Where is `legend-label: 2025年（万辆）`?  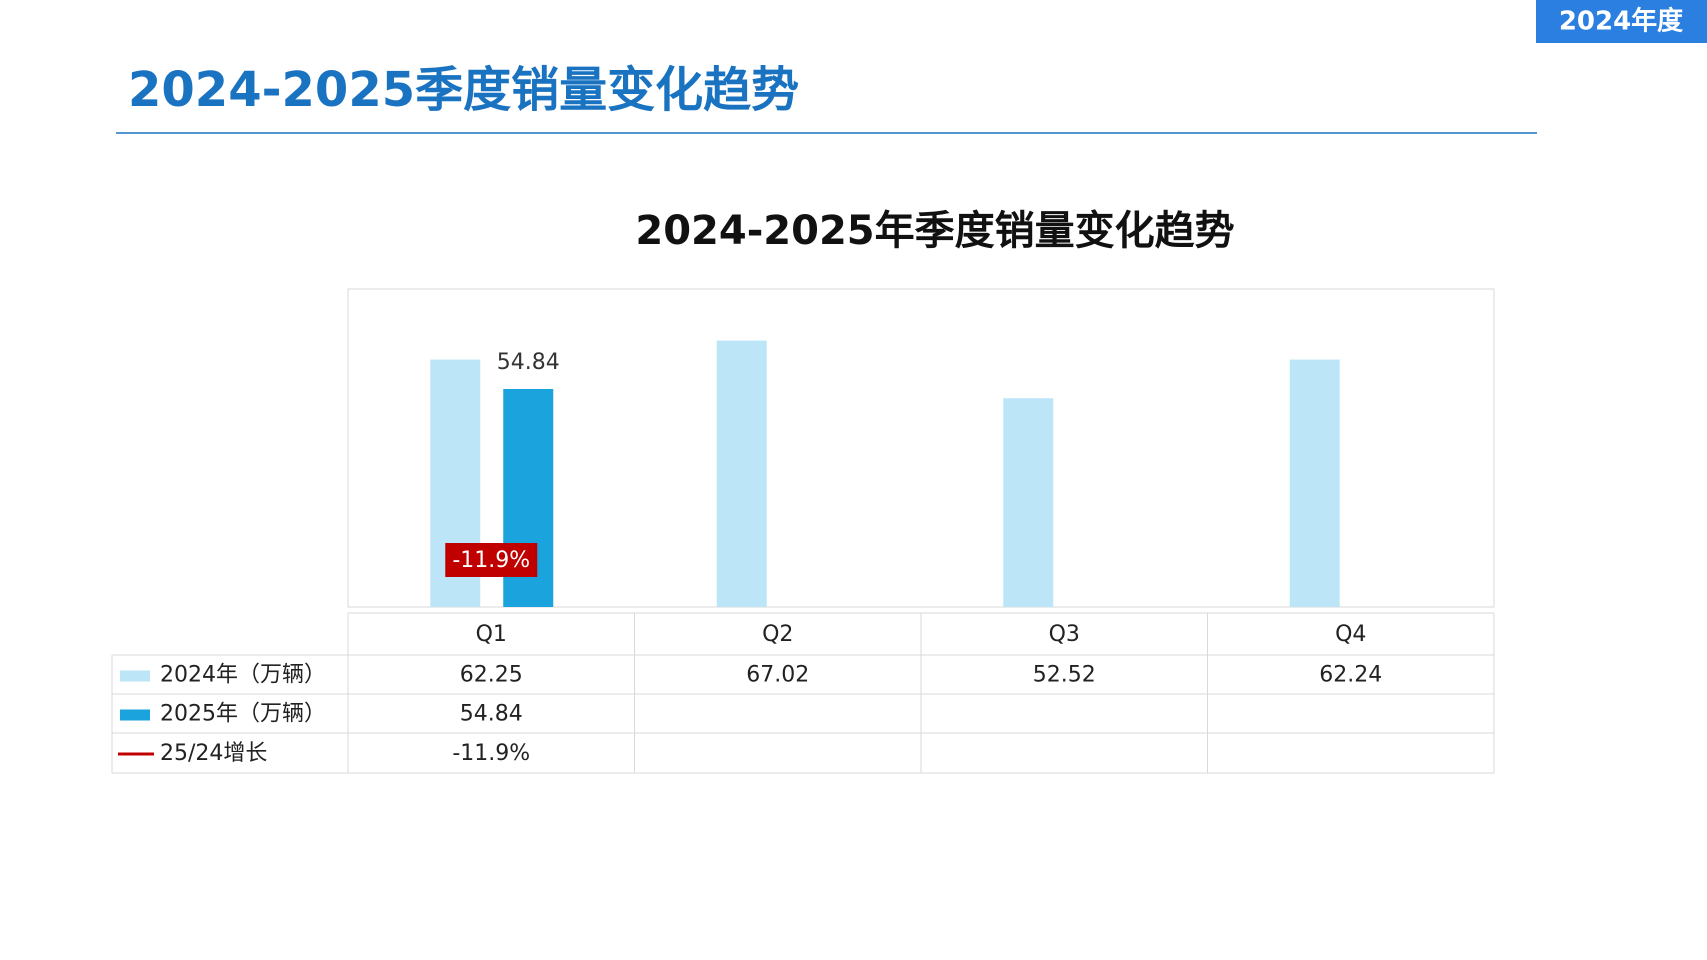
legend-label: 2025年（万辆） is located at coordinates (243, 714).